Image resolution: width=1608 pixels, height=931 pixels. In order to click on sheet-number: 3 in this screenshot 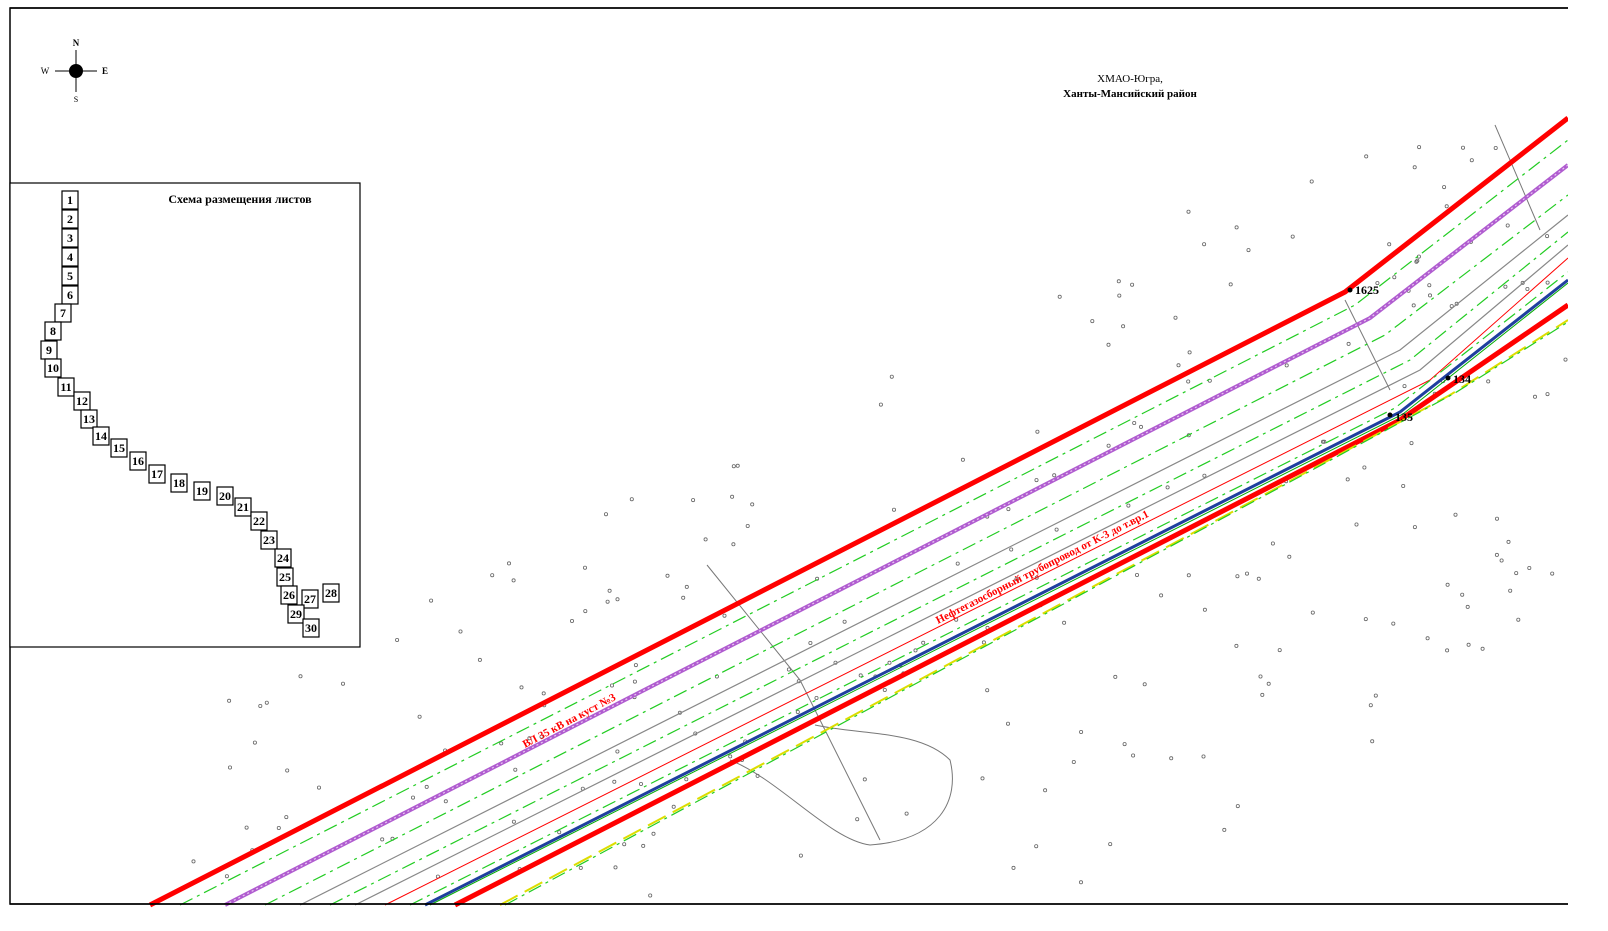, I will do `click(70, 238)`.